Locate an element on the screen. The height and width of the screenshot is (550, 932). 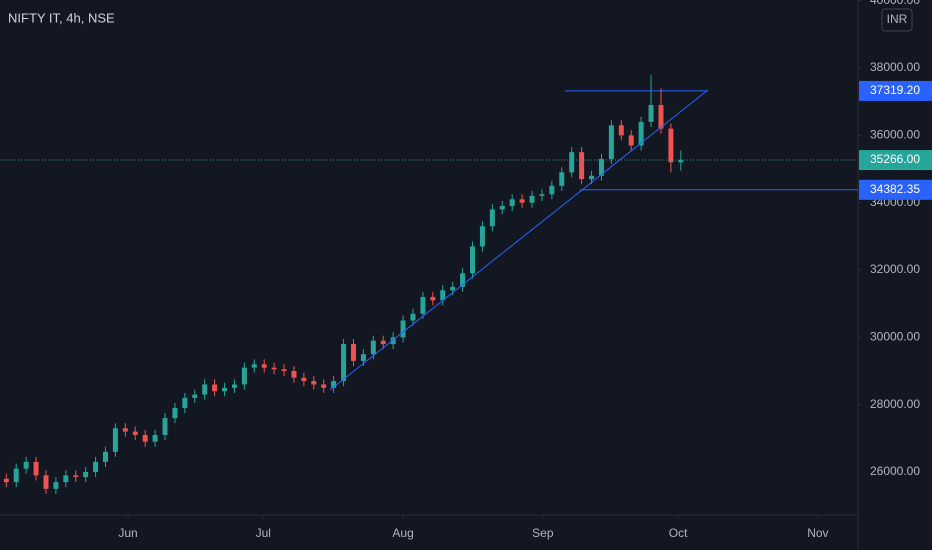
y-tick-label: 26000.00 is located at coordinates (895, 471).